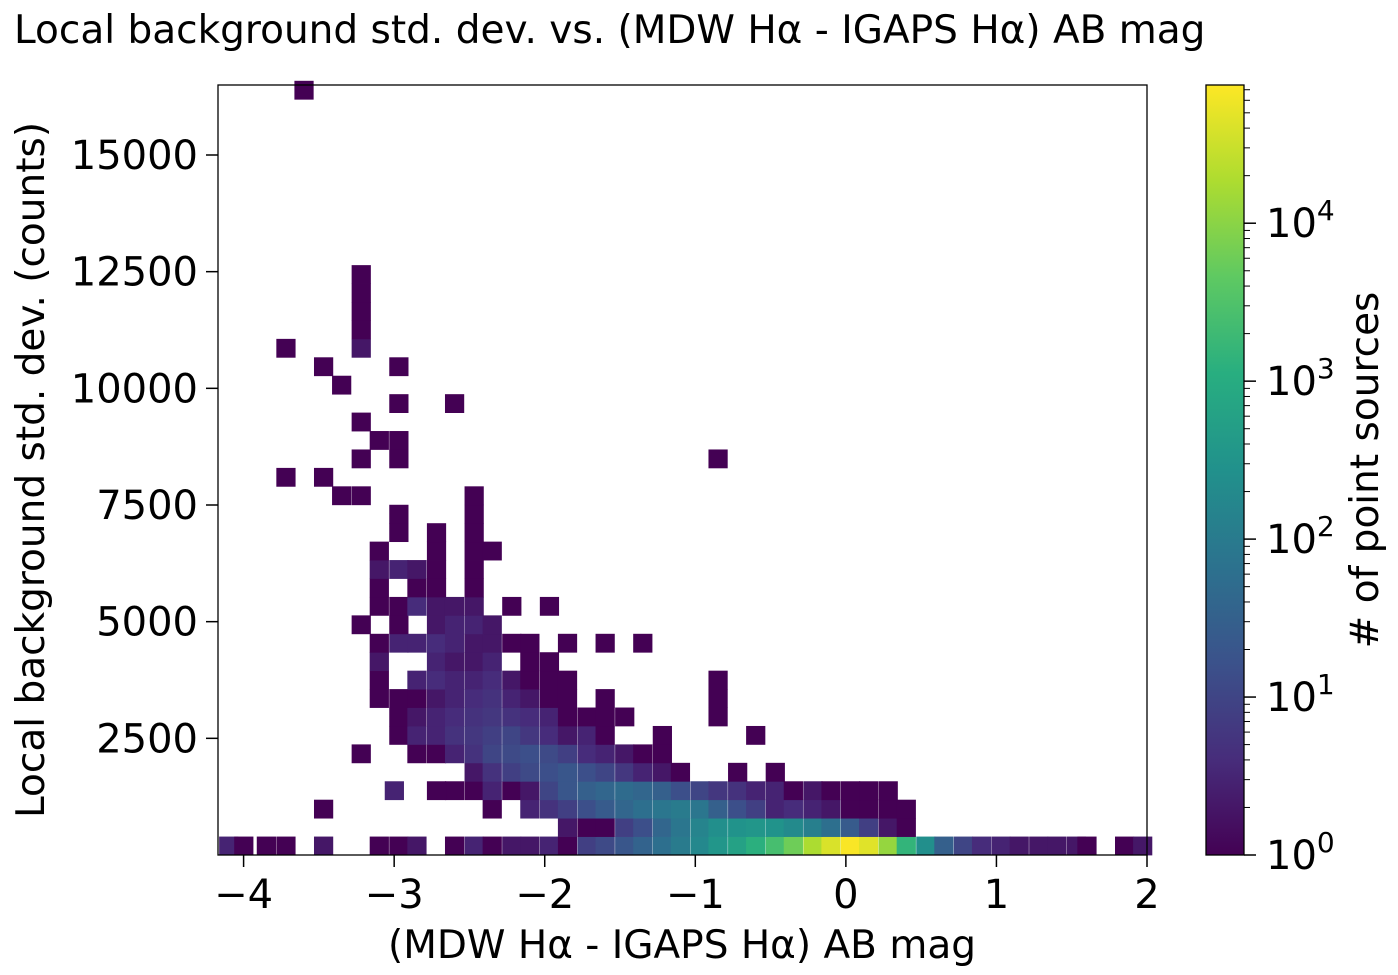 The height and width of the screenshot is (975, 1398). I want to click on colorbar-tick-label: 10⁴, so click(1300, 220).